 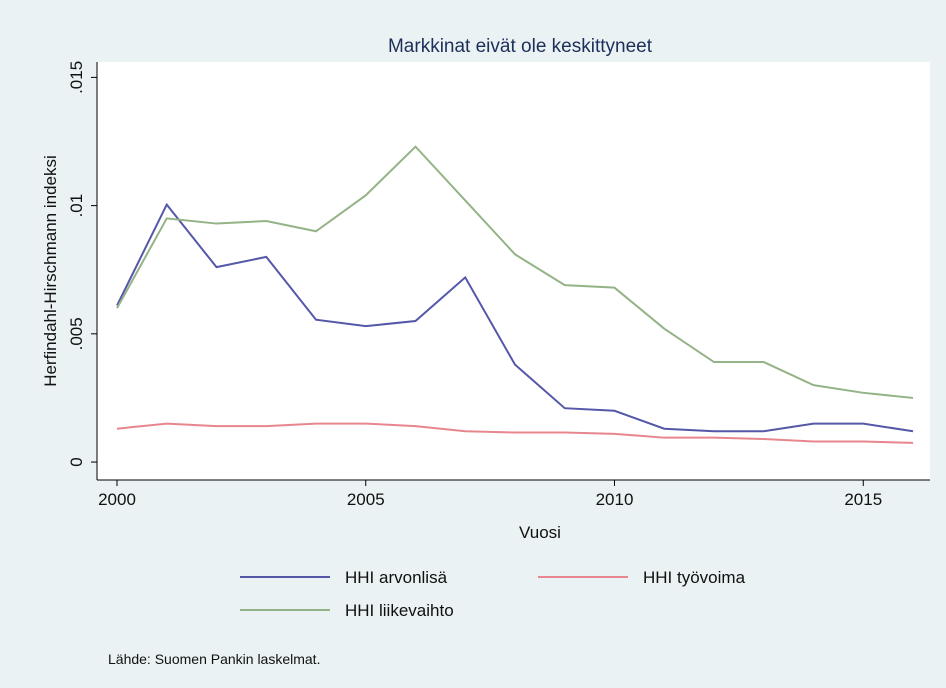 I want to click on legend-label: HHI arvonlisä, so click(x=396, y=577).